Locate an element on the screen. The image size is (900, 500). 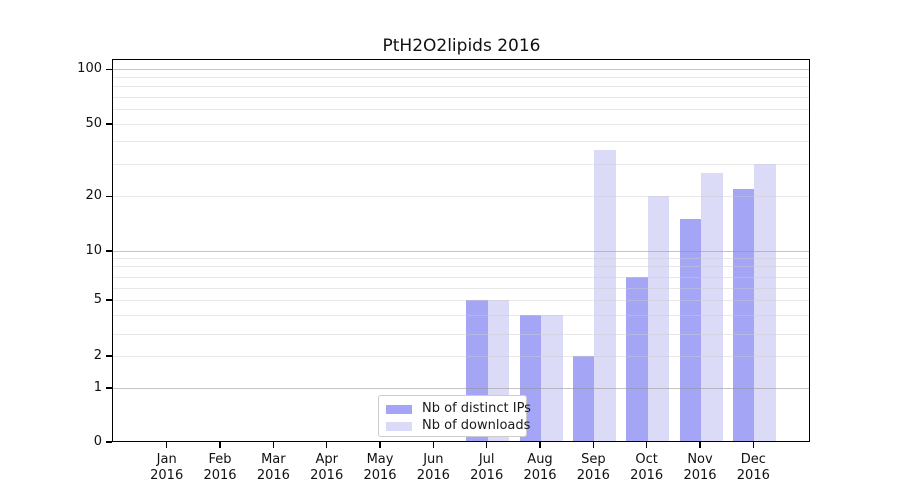
legend: Nb of distinct IPs Nb of downloads is located at coordinates (454, 416).